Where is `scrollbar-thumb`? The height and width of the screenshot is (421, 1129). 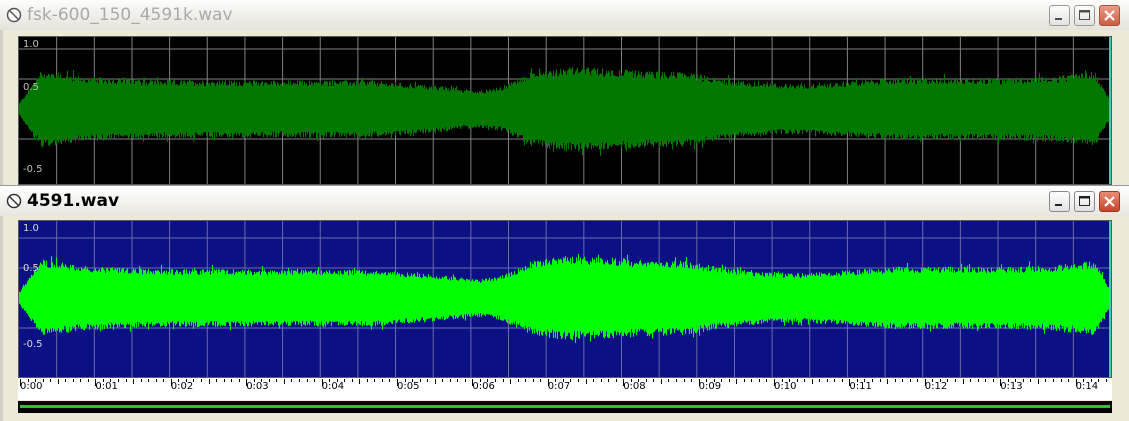
scrollbar-thumb is located at coordinates (565, 406).